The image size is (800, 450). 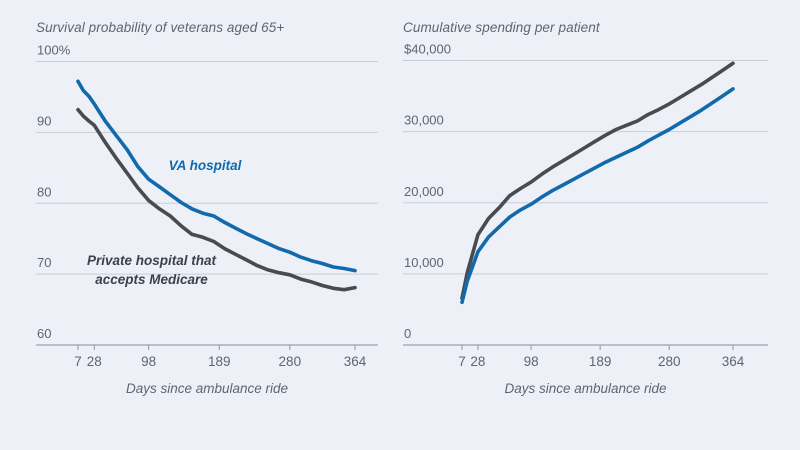 What do you see at coordinates (44, 262) in the screenshot?
I see `y-tick-label: 70` at bounding box center [44, 262].